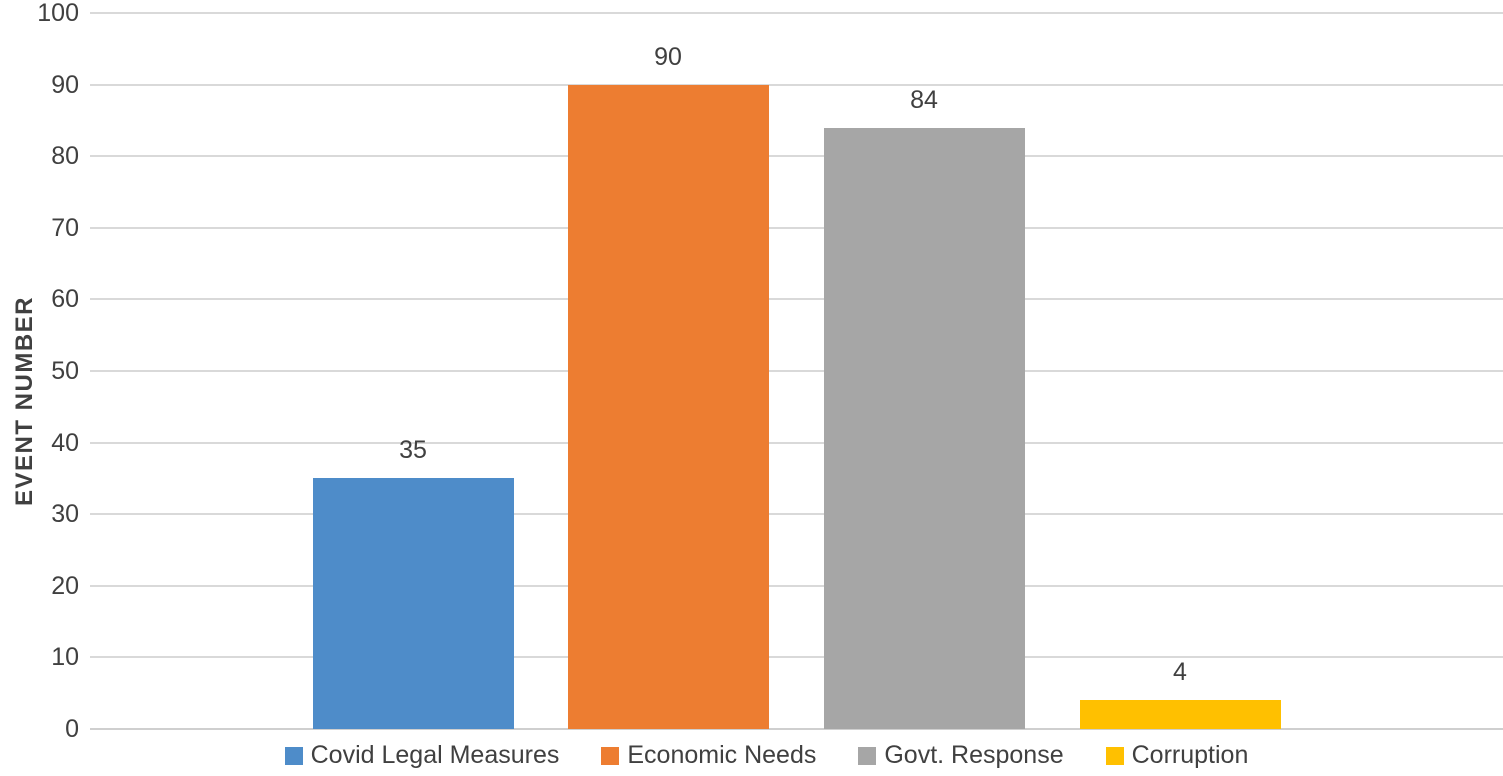  What do you see at coordinates (1180, 672) in the screenshot?
I see `bar-value-label-corruption: 4` at bounding box center [1180, 672].